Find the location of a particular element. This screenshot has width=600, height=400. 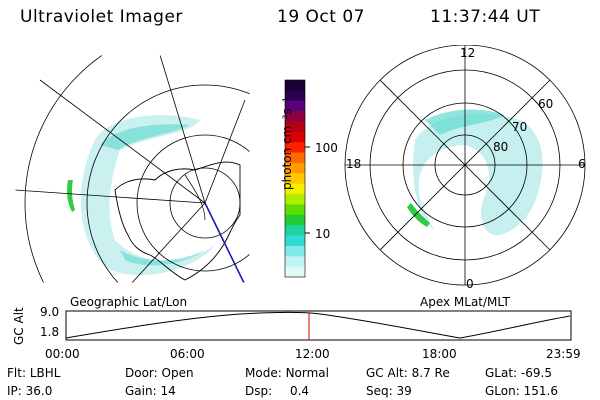

mlat-label-80: 80 is located at coordinates (501, 147).